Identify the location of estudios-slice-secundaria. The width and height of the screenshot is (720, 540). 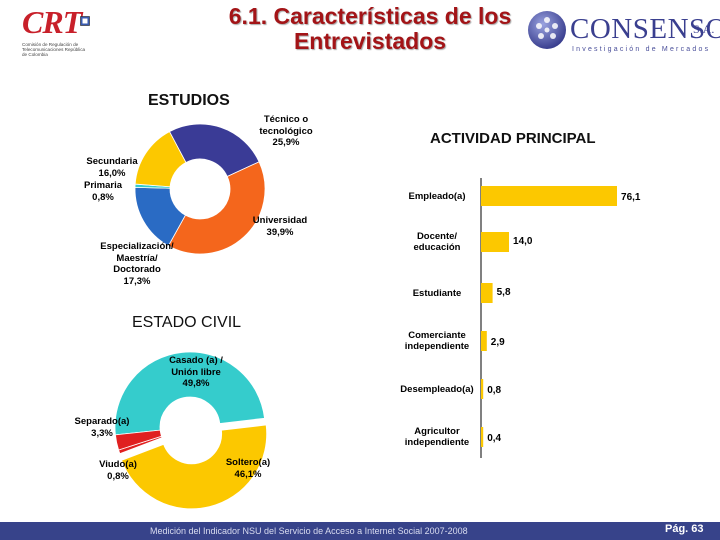
(160, 159).